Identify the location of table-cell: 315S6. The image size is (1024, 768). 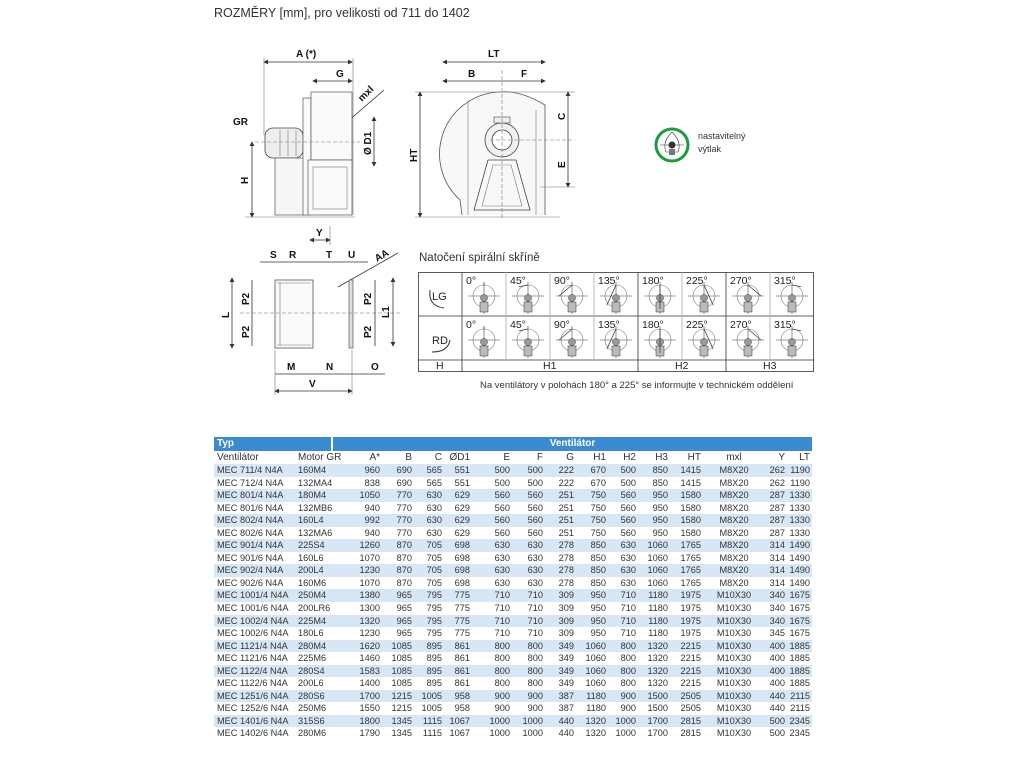
(311, 720).